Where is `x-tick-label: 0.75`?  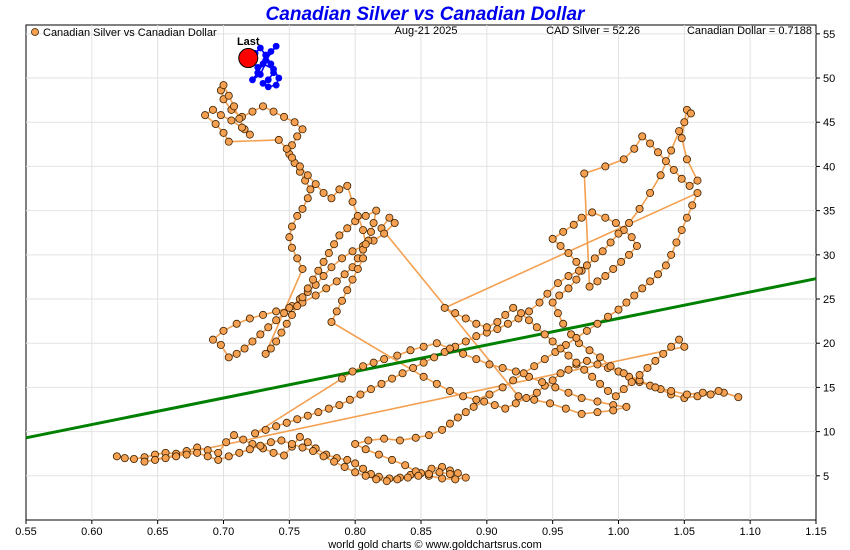
x-tick-label: 0.75 is located at coordinates (289, 532).